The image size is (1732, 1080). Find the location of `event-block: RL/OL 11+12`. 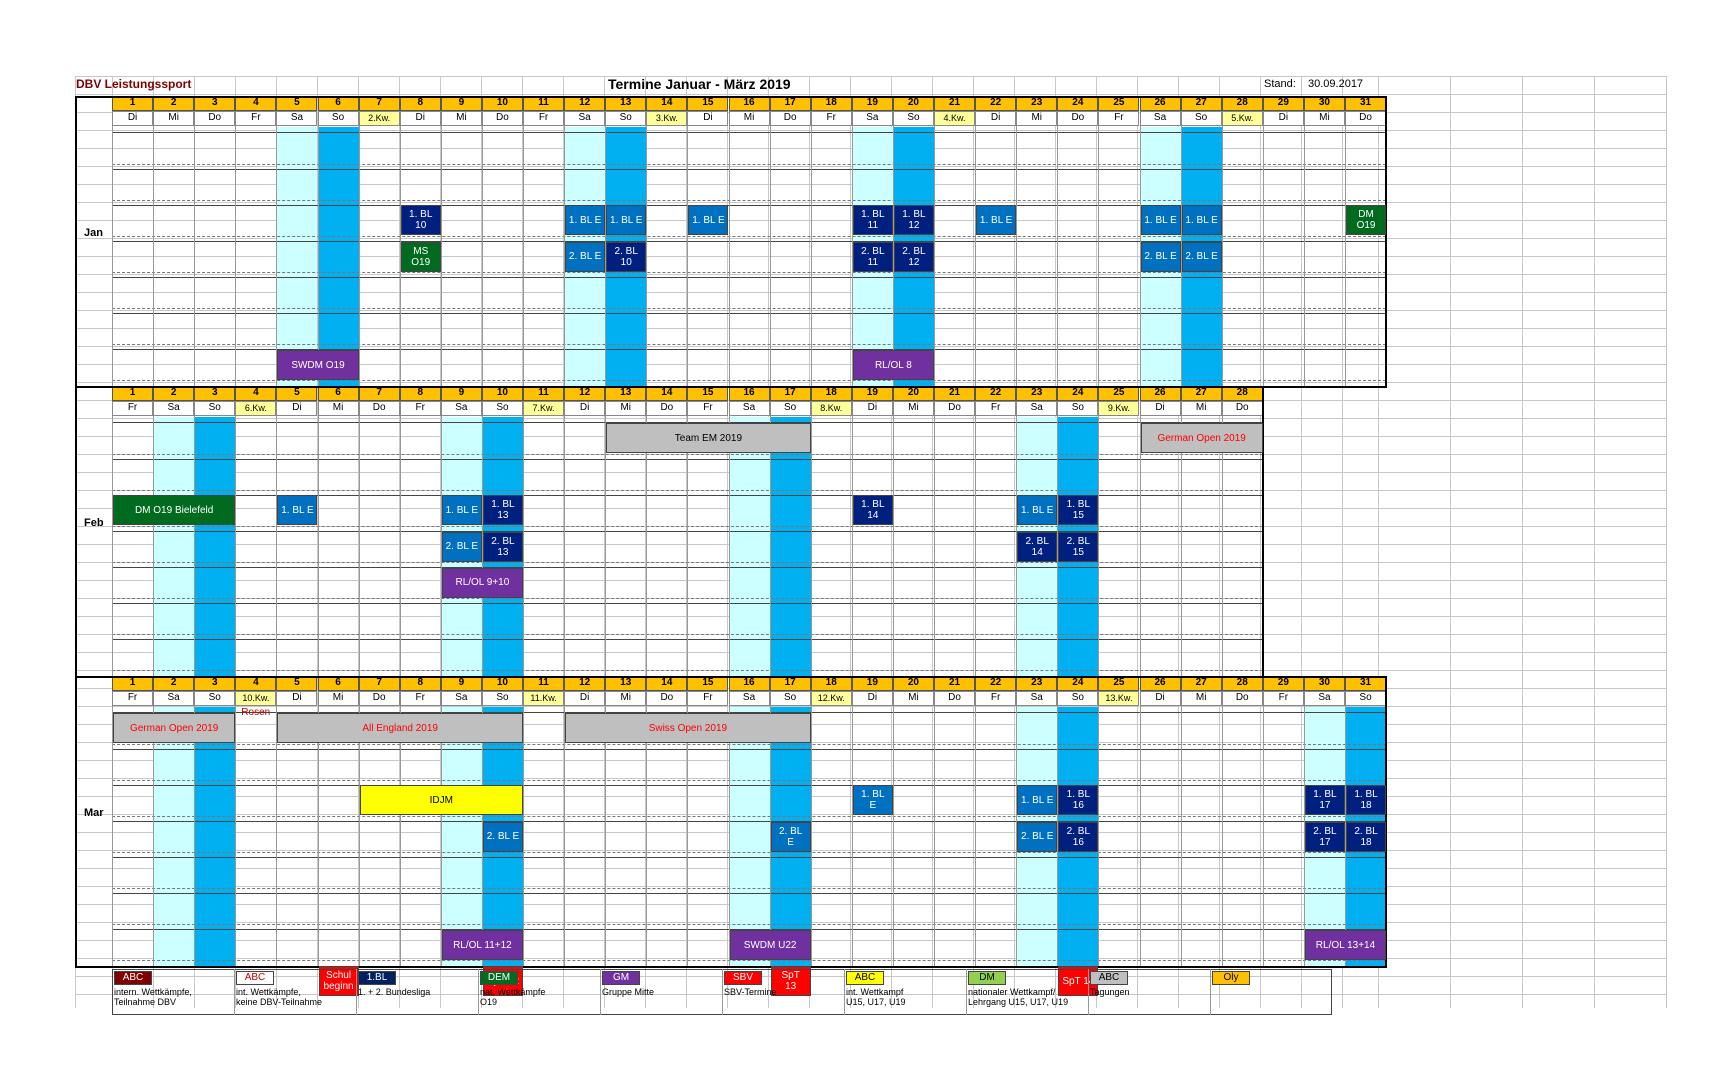

event-block: RL/OL 11+12 is located at coordinates (482, 945).